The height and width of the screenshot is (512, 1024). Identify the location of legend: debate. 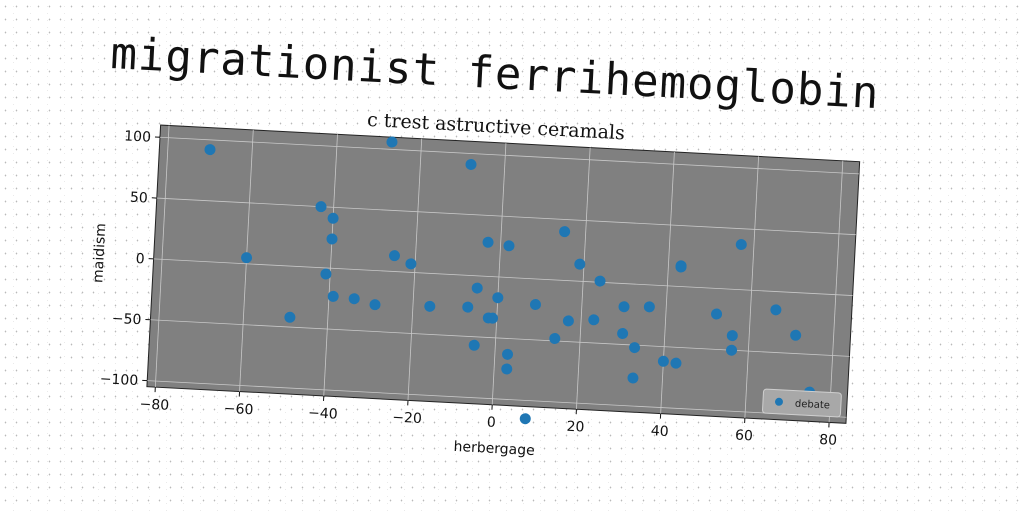
(801, 403).